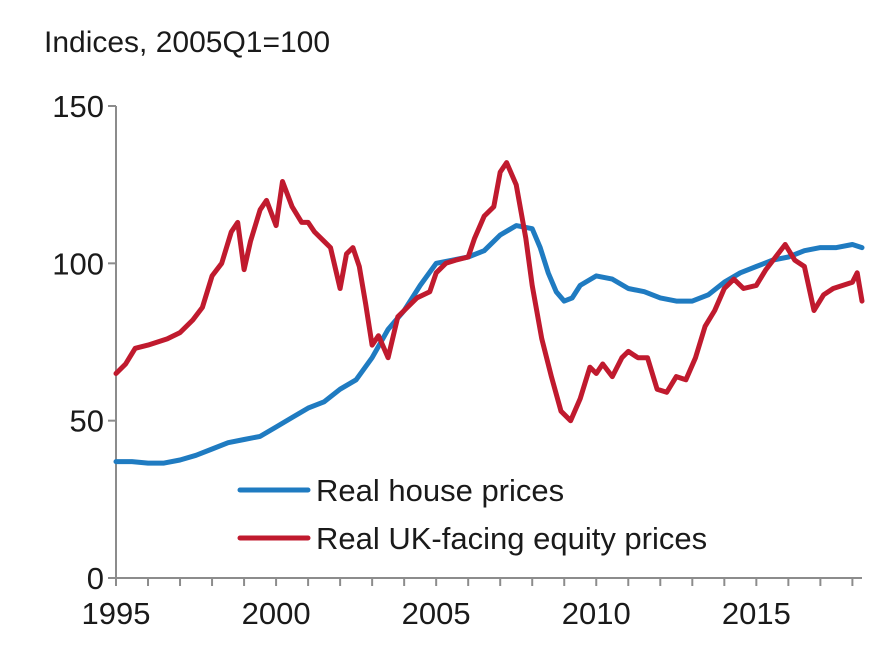 The image size is (890, 656). What do you see at coordinates (187, 42) in the screenshot?
I see `chart-annotation: Indices, 2005Q1=100` at bounding box center [187, 42].